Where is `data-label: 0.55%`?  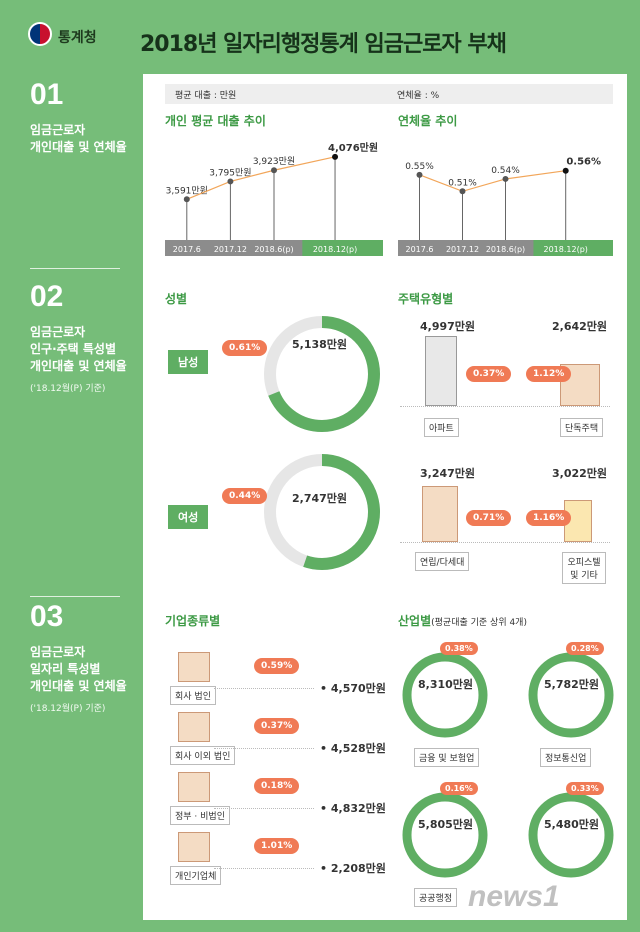
data-label: 0.55% is located at coordinates (419, 167).